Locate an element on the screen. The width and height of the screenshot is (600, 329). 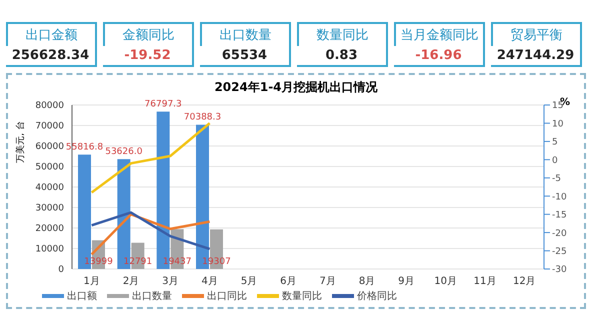
x-tick-label: 3月 is located at coordinates (170, 282).